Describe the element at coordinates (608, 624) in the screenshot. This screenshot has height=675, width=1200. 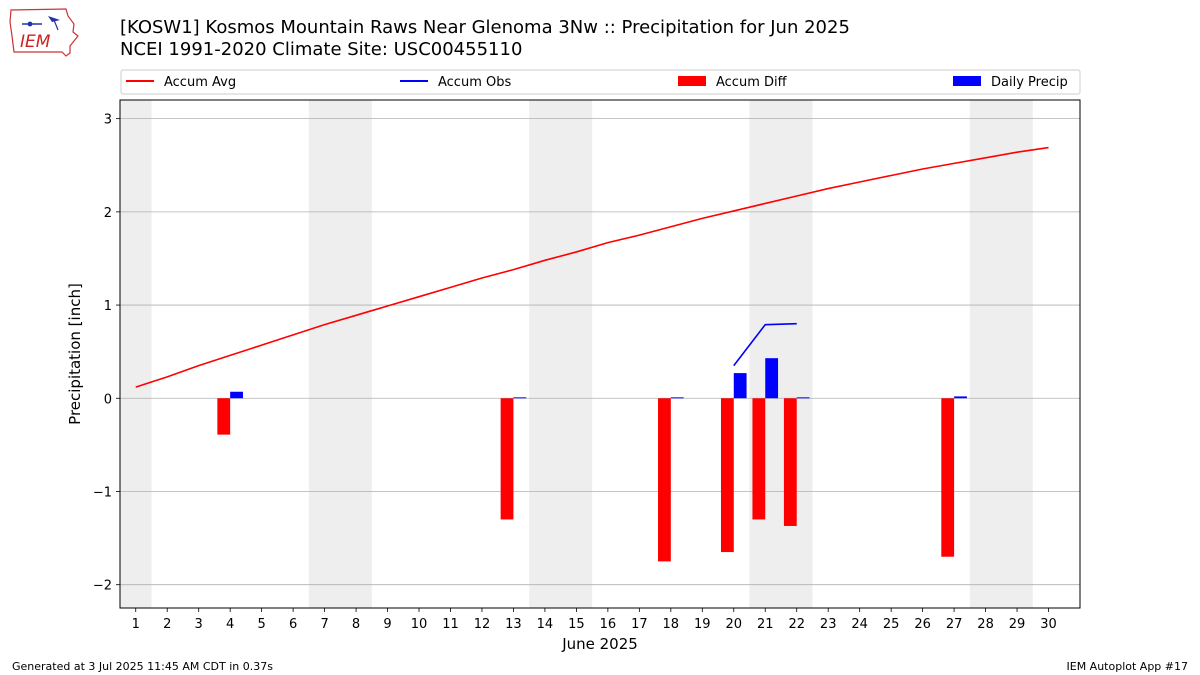
I see `x-tick-label: 16` at that location.